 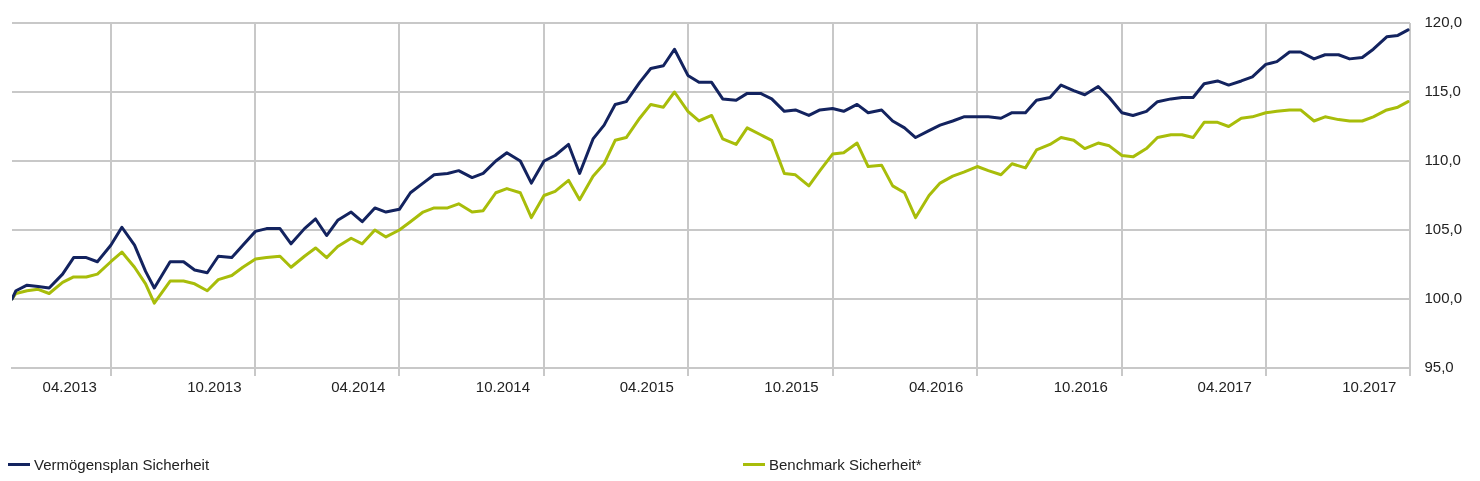 What do you see at coordinates (1442, 160) in the screenshot?
I see `y-tick-label: 110,0` at bounding box center [1442, 160].